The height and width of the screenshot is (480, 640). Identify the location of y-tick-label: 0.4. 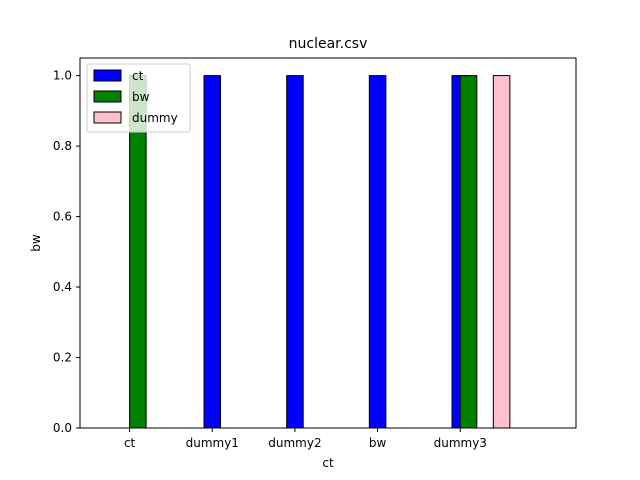
(62, 287).